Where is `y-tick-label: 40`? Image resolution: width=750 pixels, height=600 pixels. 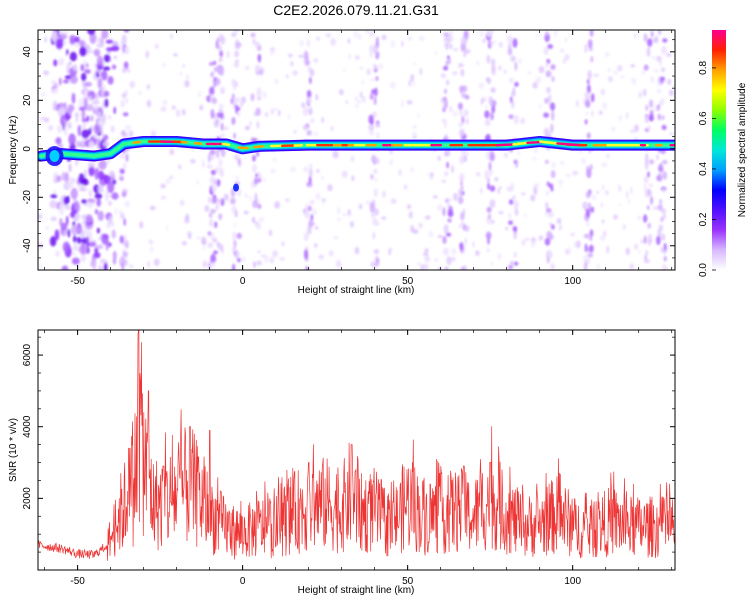 y-tick-label: 40 is located at coordinates (27, 52).